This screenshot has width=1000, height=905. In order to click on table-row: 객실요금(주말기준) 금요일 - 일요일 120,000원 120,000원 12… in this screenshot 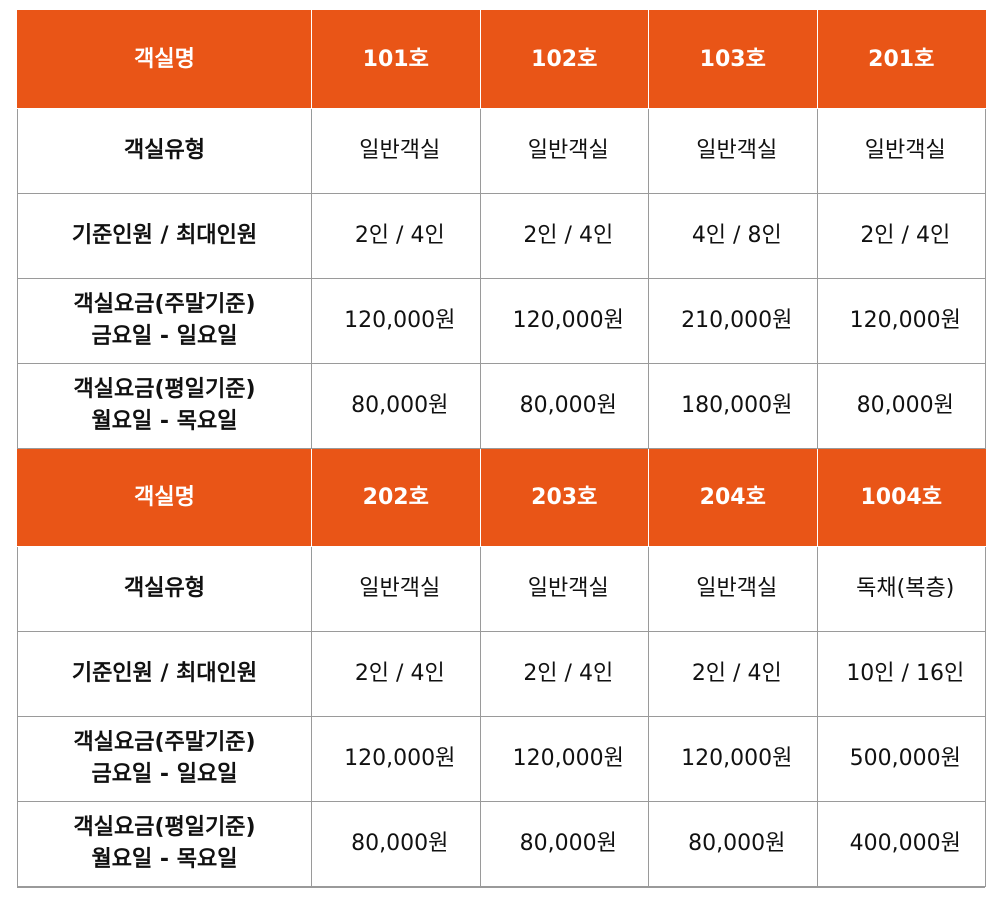, I will do `click(501, 759)`.